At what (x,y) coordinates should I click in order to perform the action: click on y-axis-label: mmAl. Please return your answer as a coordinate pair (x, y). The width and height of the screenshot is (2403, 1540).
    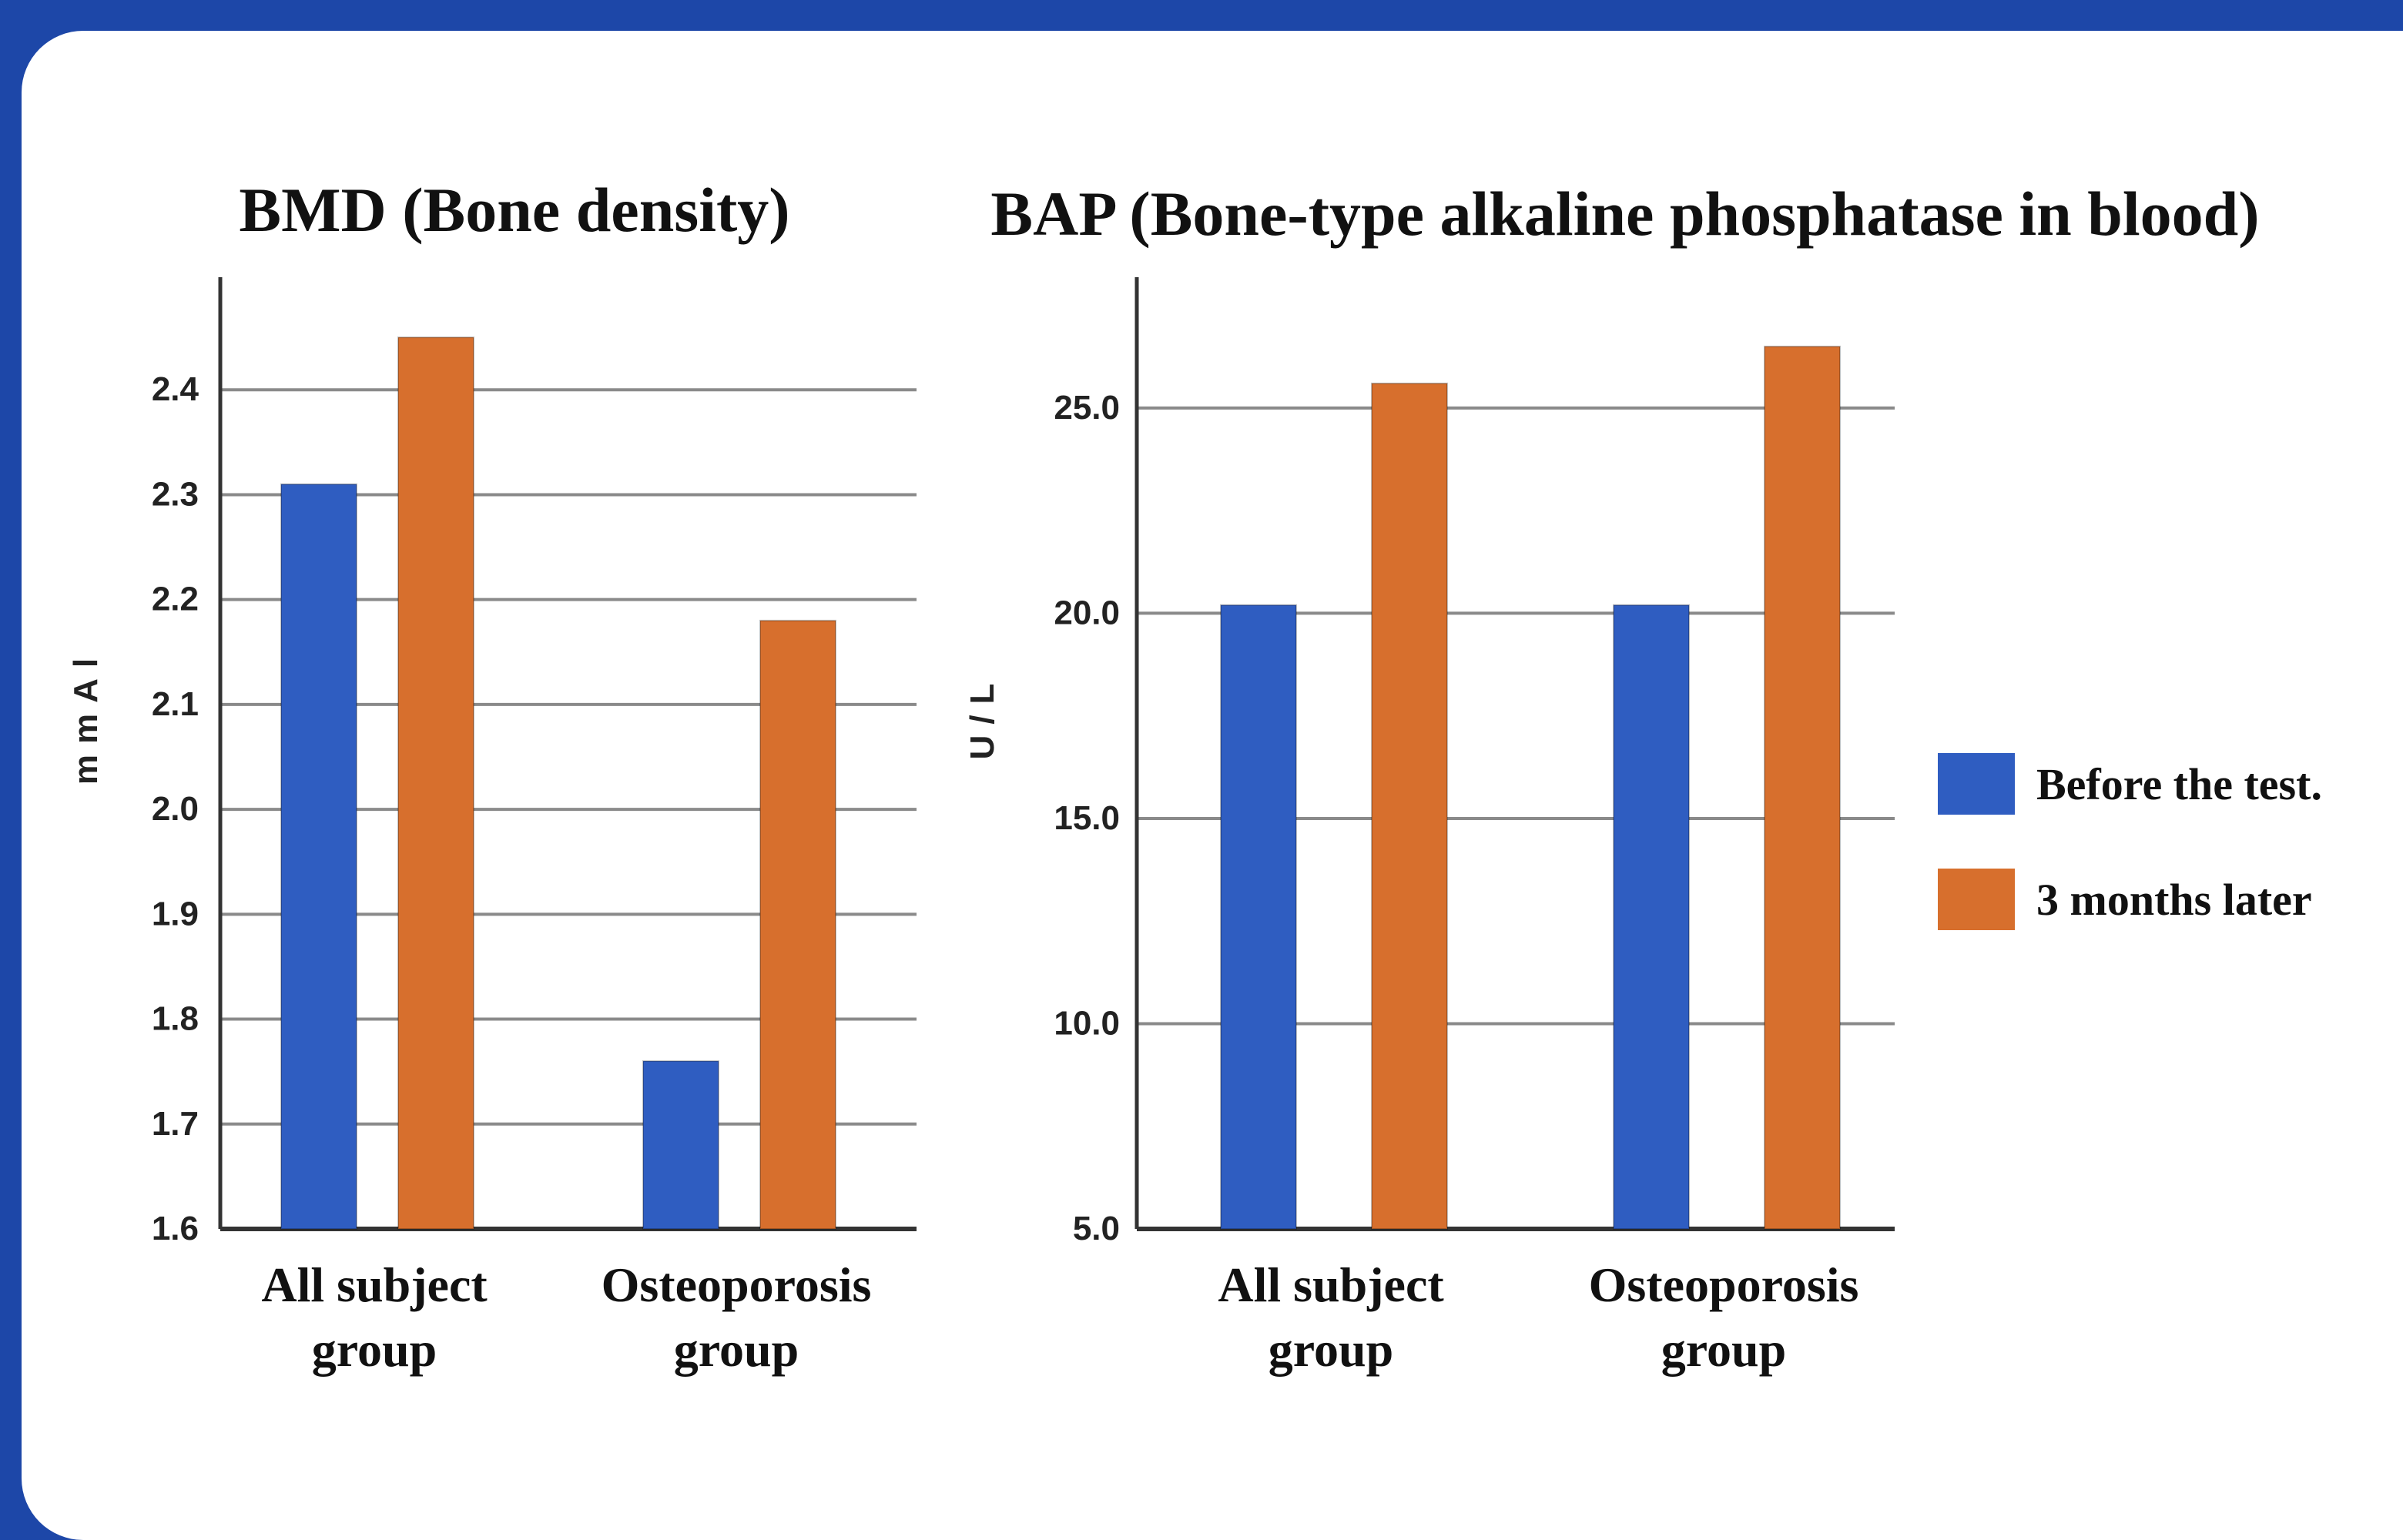
    Looking at the image, I should click on (86, 716).